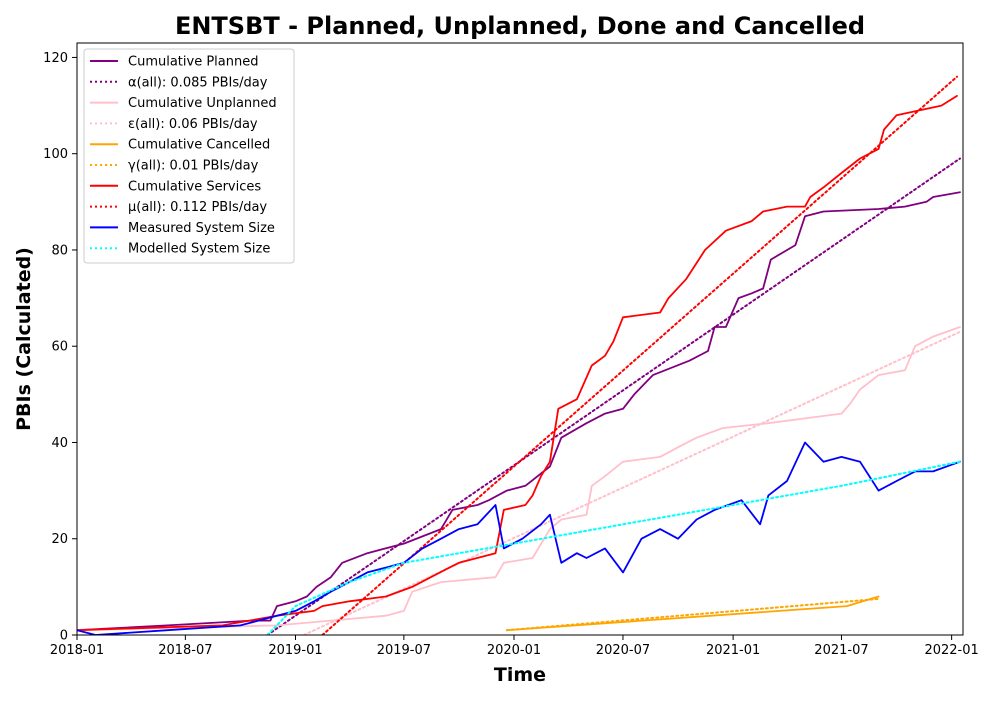 The width and height of the screenshot is (1000, 704). Describe the element at coordinates (201, 228) in the screenshot. I see `legend-label: Measured System Size` at that location.